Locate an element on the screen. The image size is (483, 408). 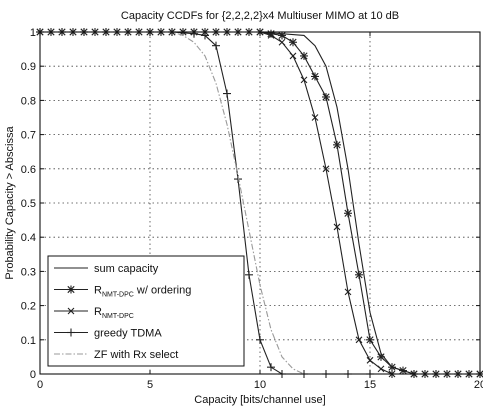
y-tick-label: 0.1 is located at coordinates (28, 341).